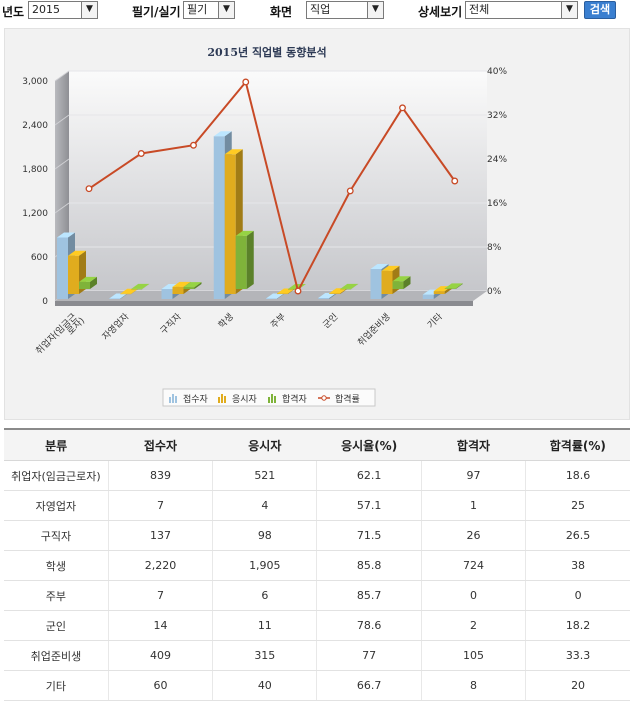  What do you see at coordinates (281, 12) in the screenshot?
I see `view-label: 화면` at bounding box center [281, 12].